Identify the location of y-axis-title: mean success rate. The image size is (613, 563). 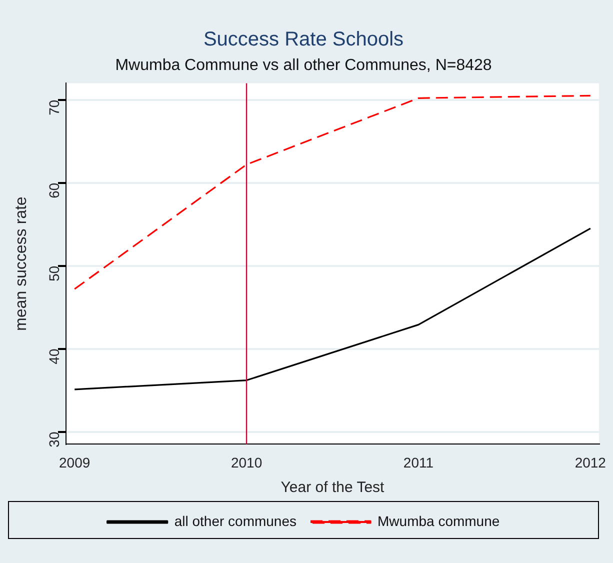
(21, 263).